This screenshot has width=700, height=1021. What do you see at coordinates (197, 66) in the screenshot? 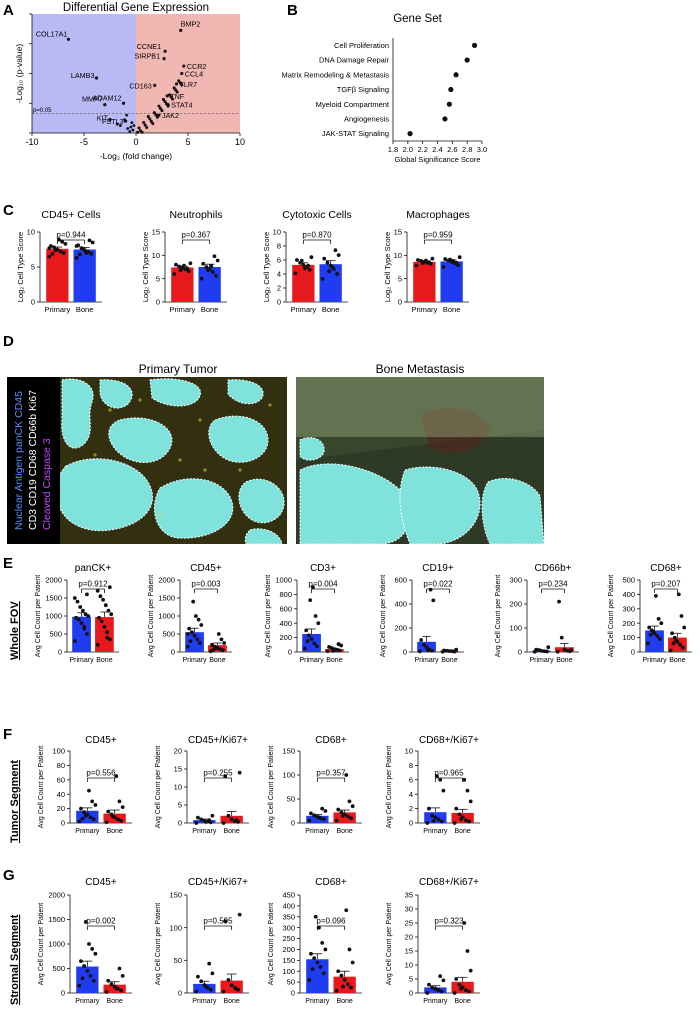
I see `volcano-gene-label: CCR2` at bounding box center [197, 66].